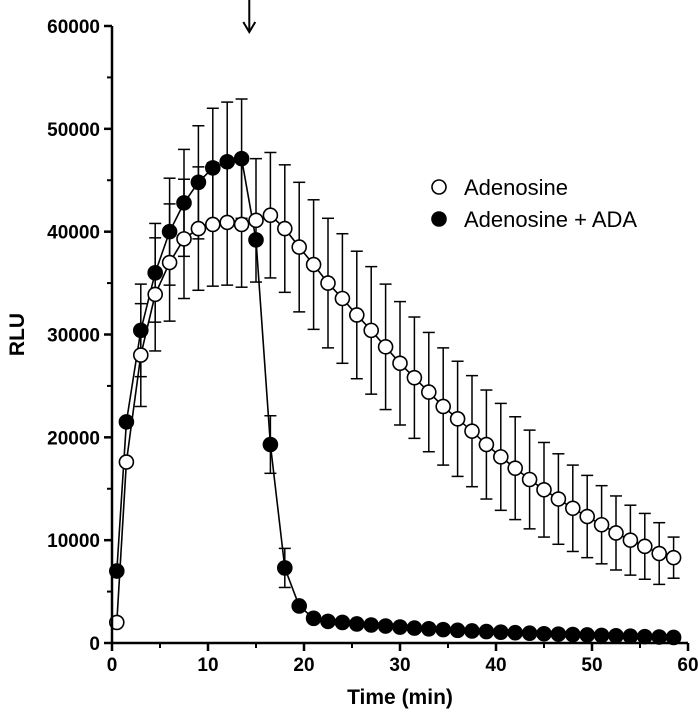  Describe the element at coordinates (534, 203) in the screenshot. I see `legend: Adenosine Adenosine + ADA` at that location.